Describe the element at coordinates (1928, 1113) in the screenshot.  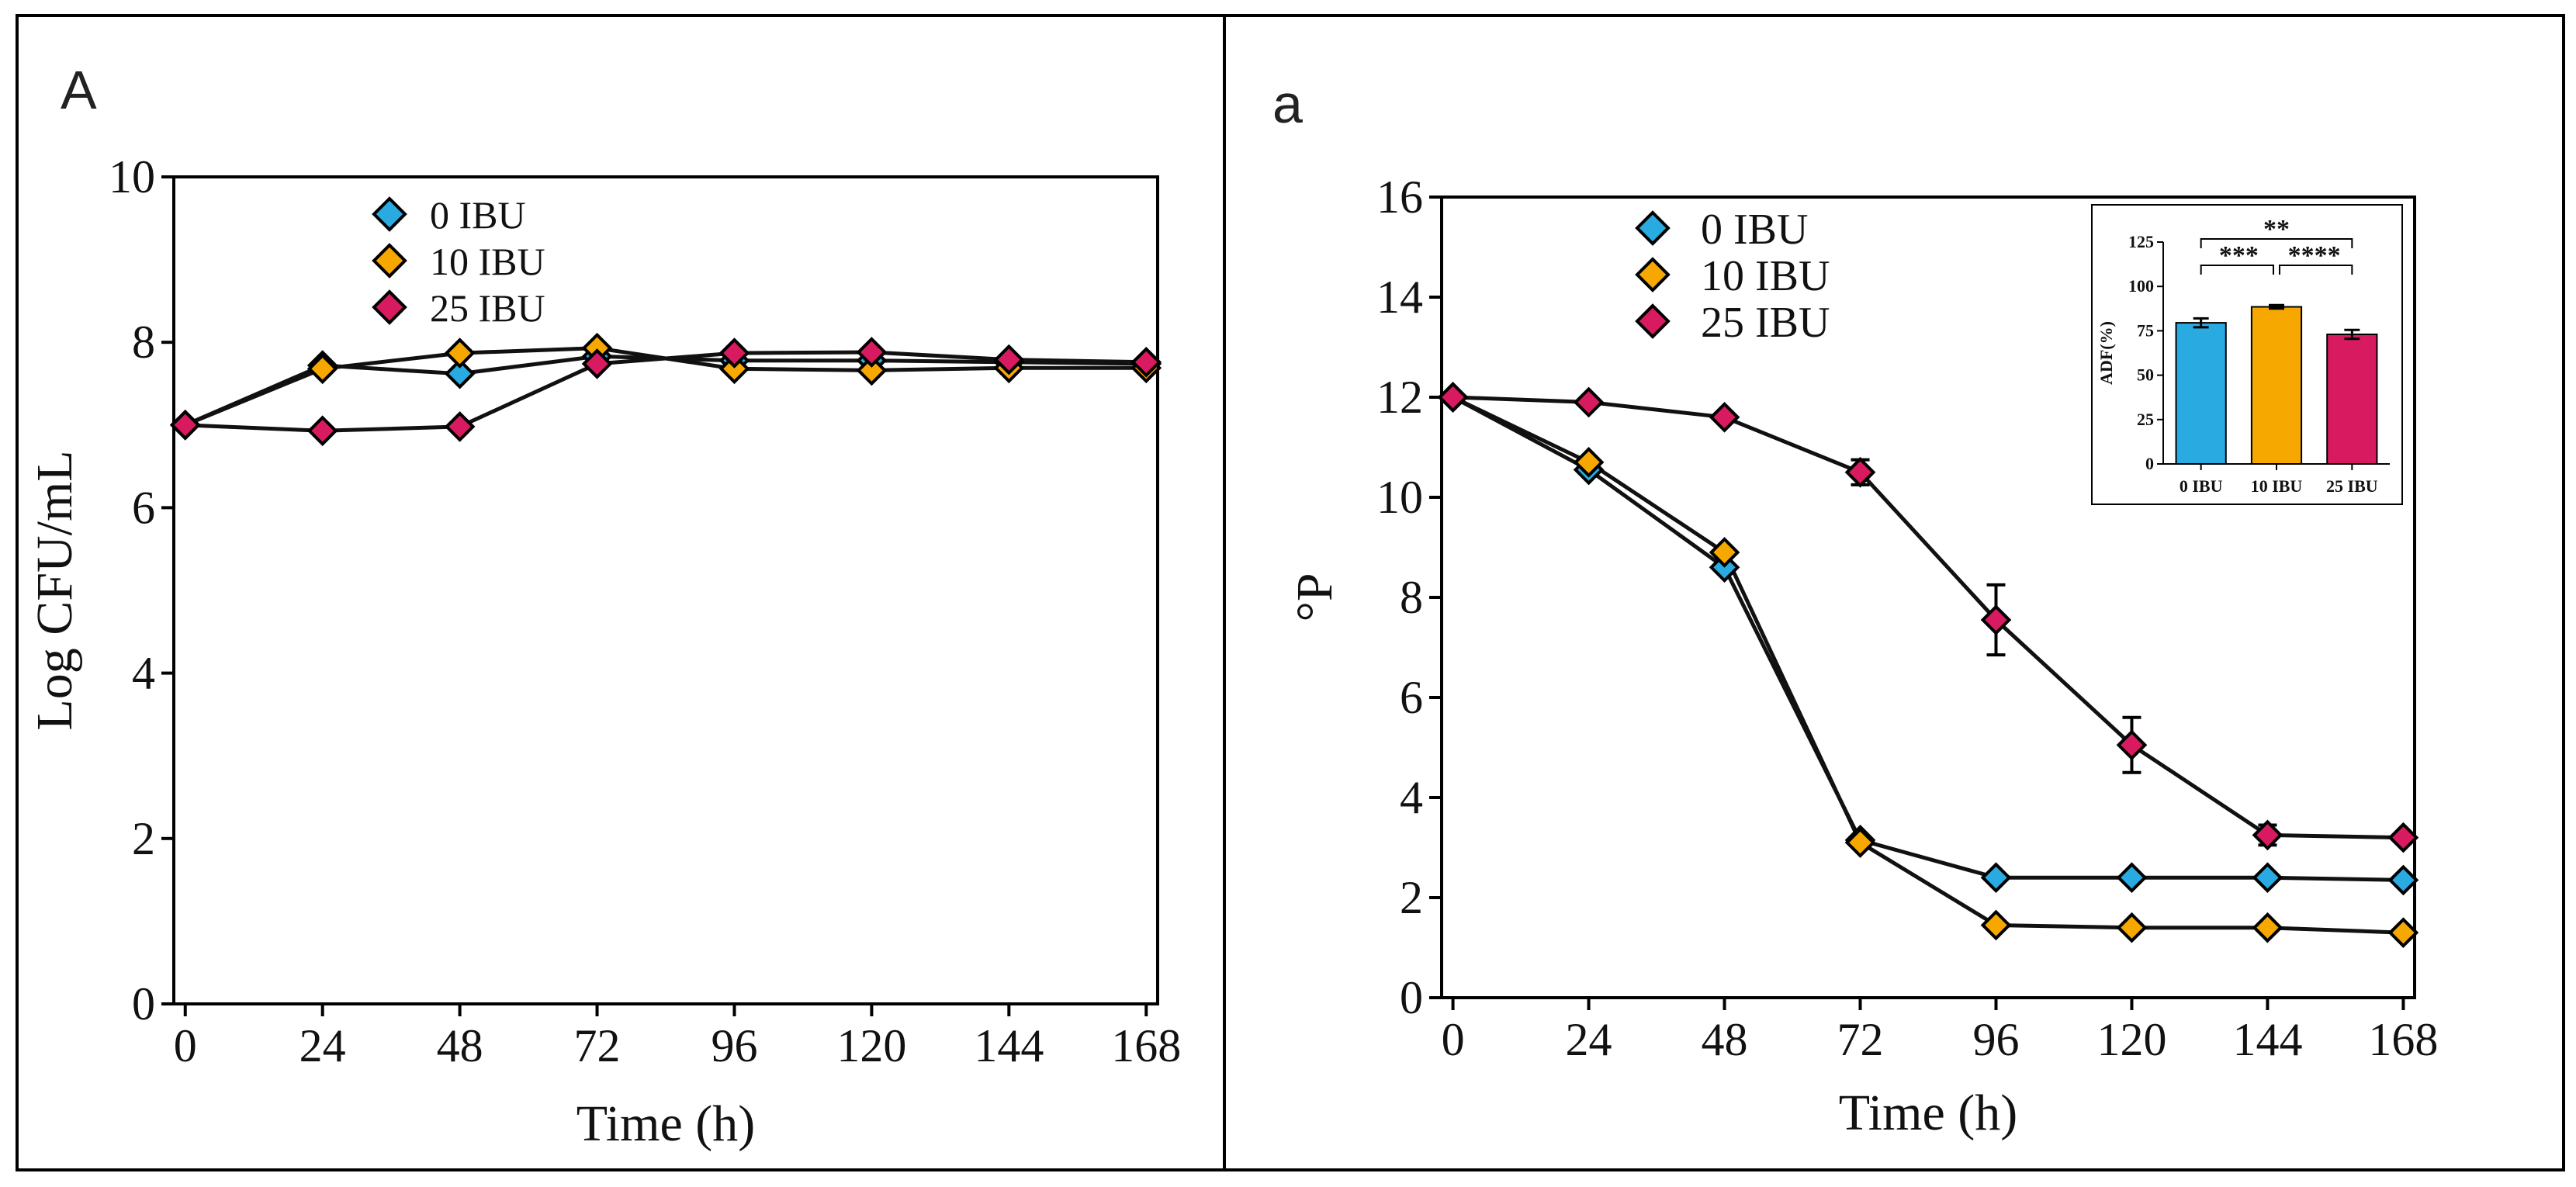
I see `right-x-axis-title: Time (h)` at that location.